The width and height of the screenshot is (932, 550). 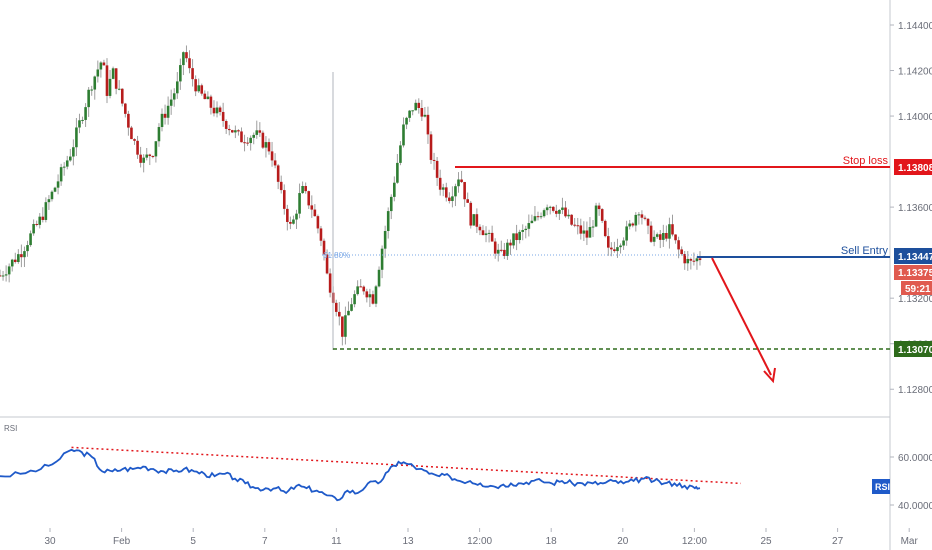 What do you see at coordinates (481, 537) in the screenshot?
I see `time-axis: 30 Feb 5 7 11 13 12:00 18 20 12:00 25 27 Mar` at bounding box center [481, 537].